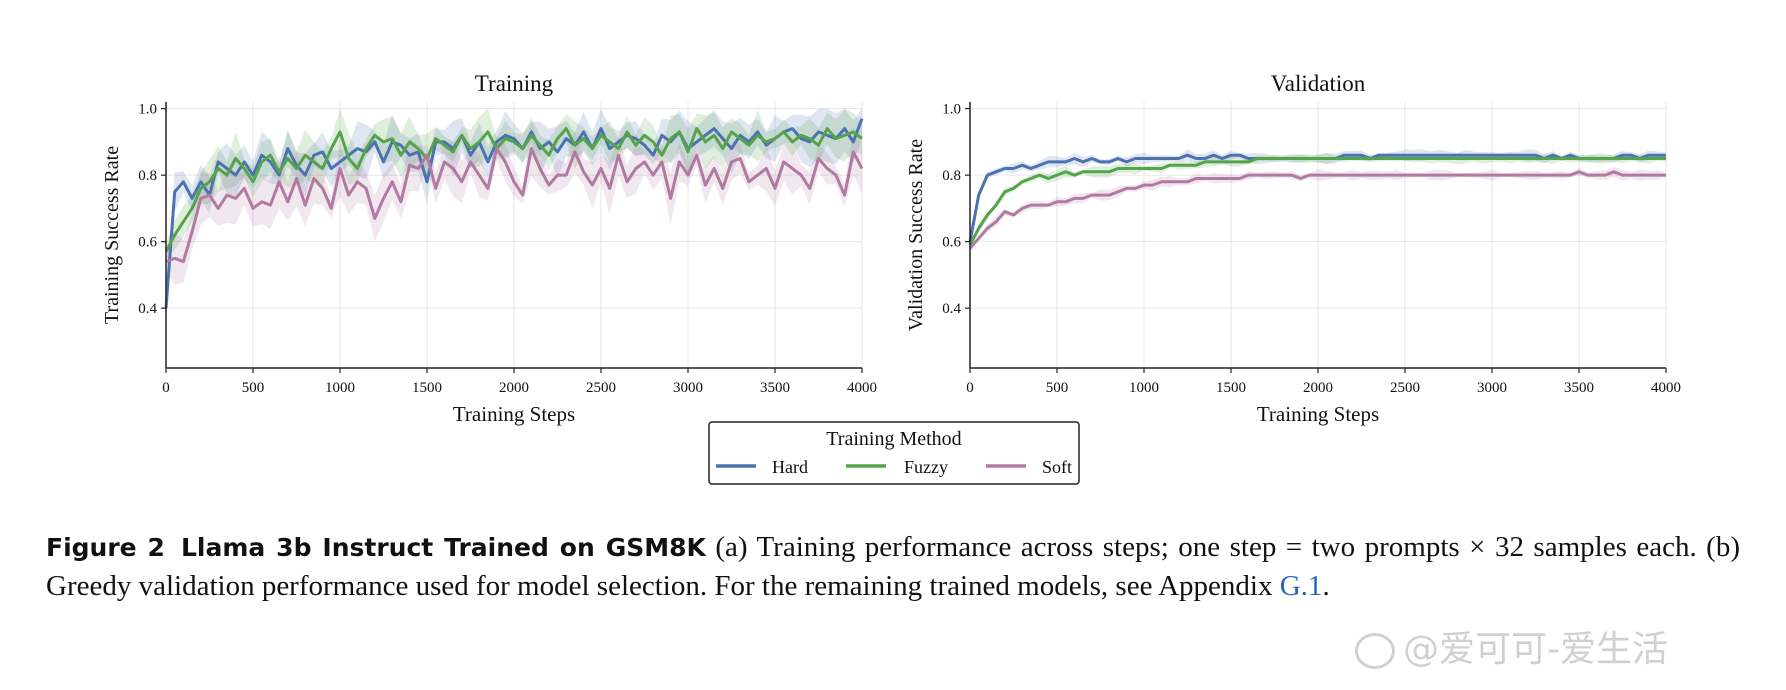  I want to click on figure-label: Figure 2, so click(105, 547).